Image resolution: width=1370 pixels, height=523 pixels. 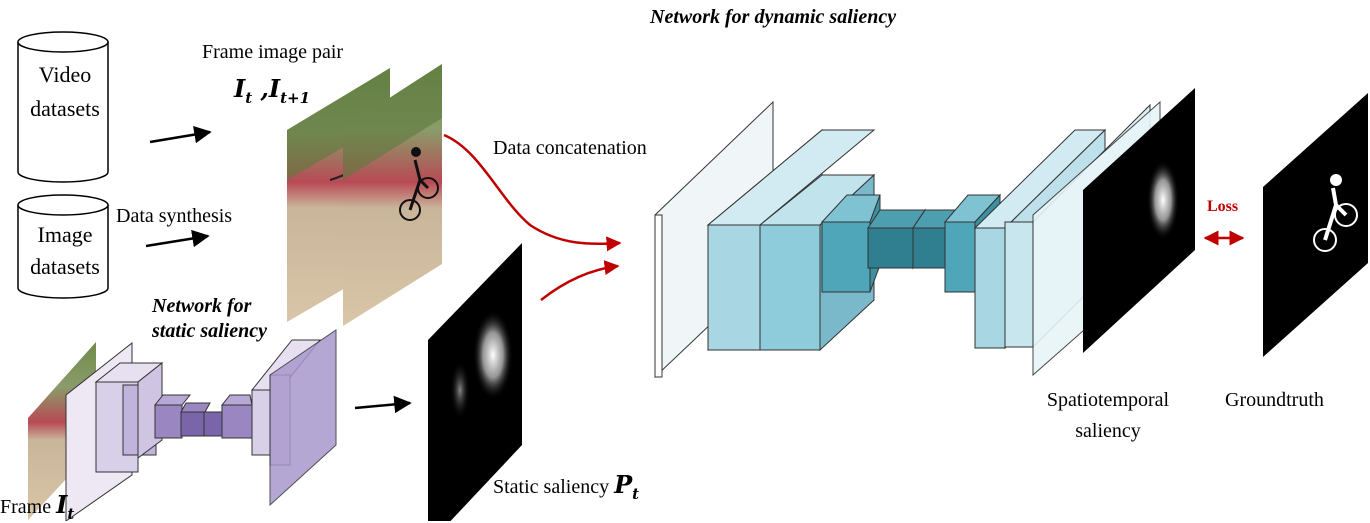 I want to click on bike-rider-icon, so click(x=419, y=184).